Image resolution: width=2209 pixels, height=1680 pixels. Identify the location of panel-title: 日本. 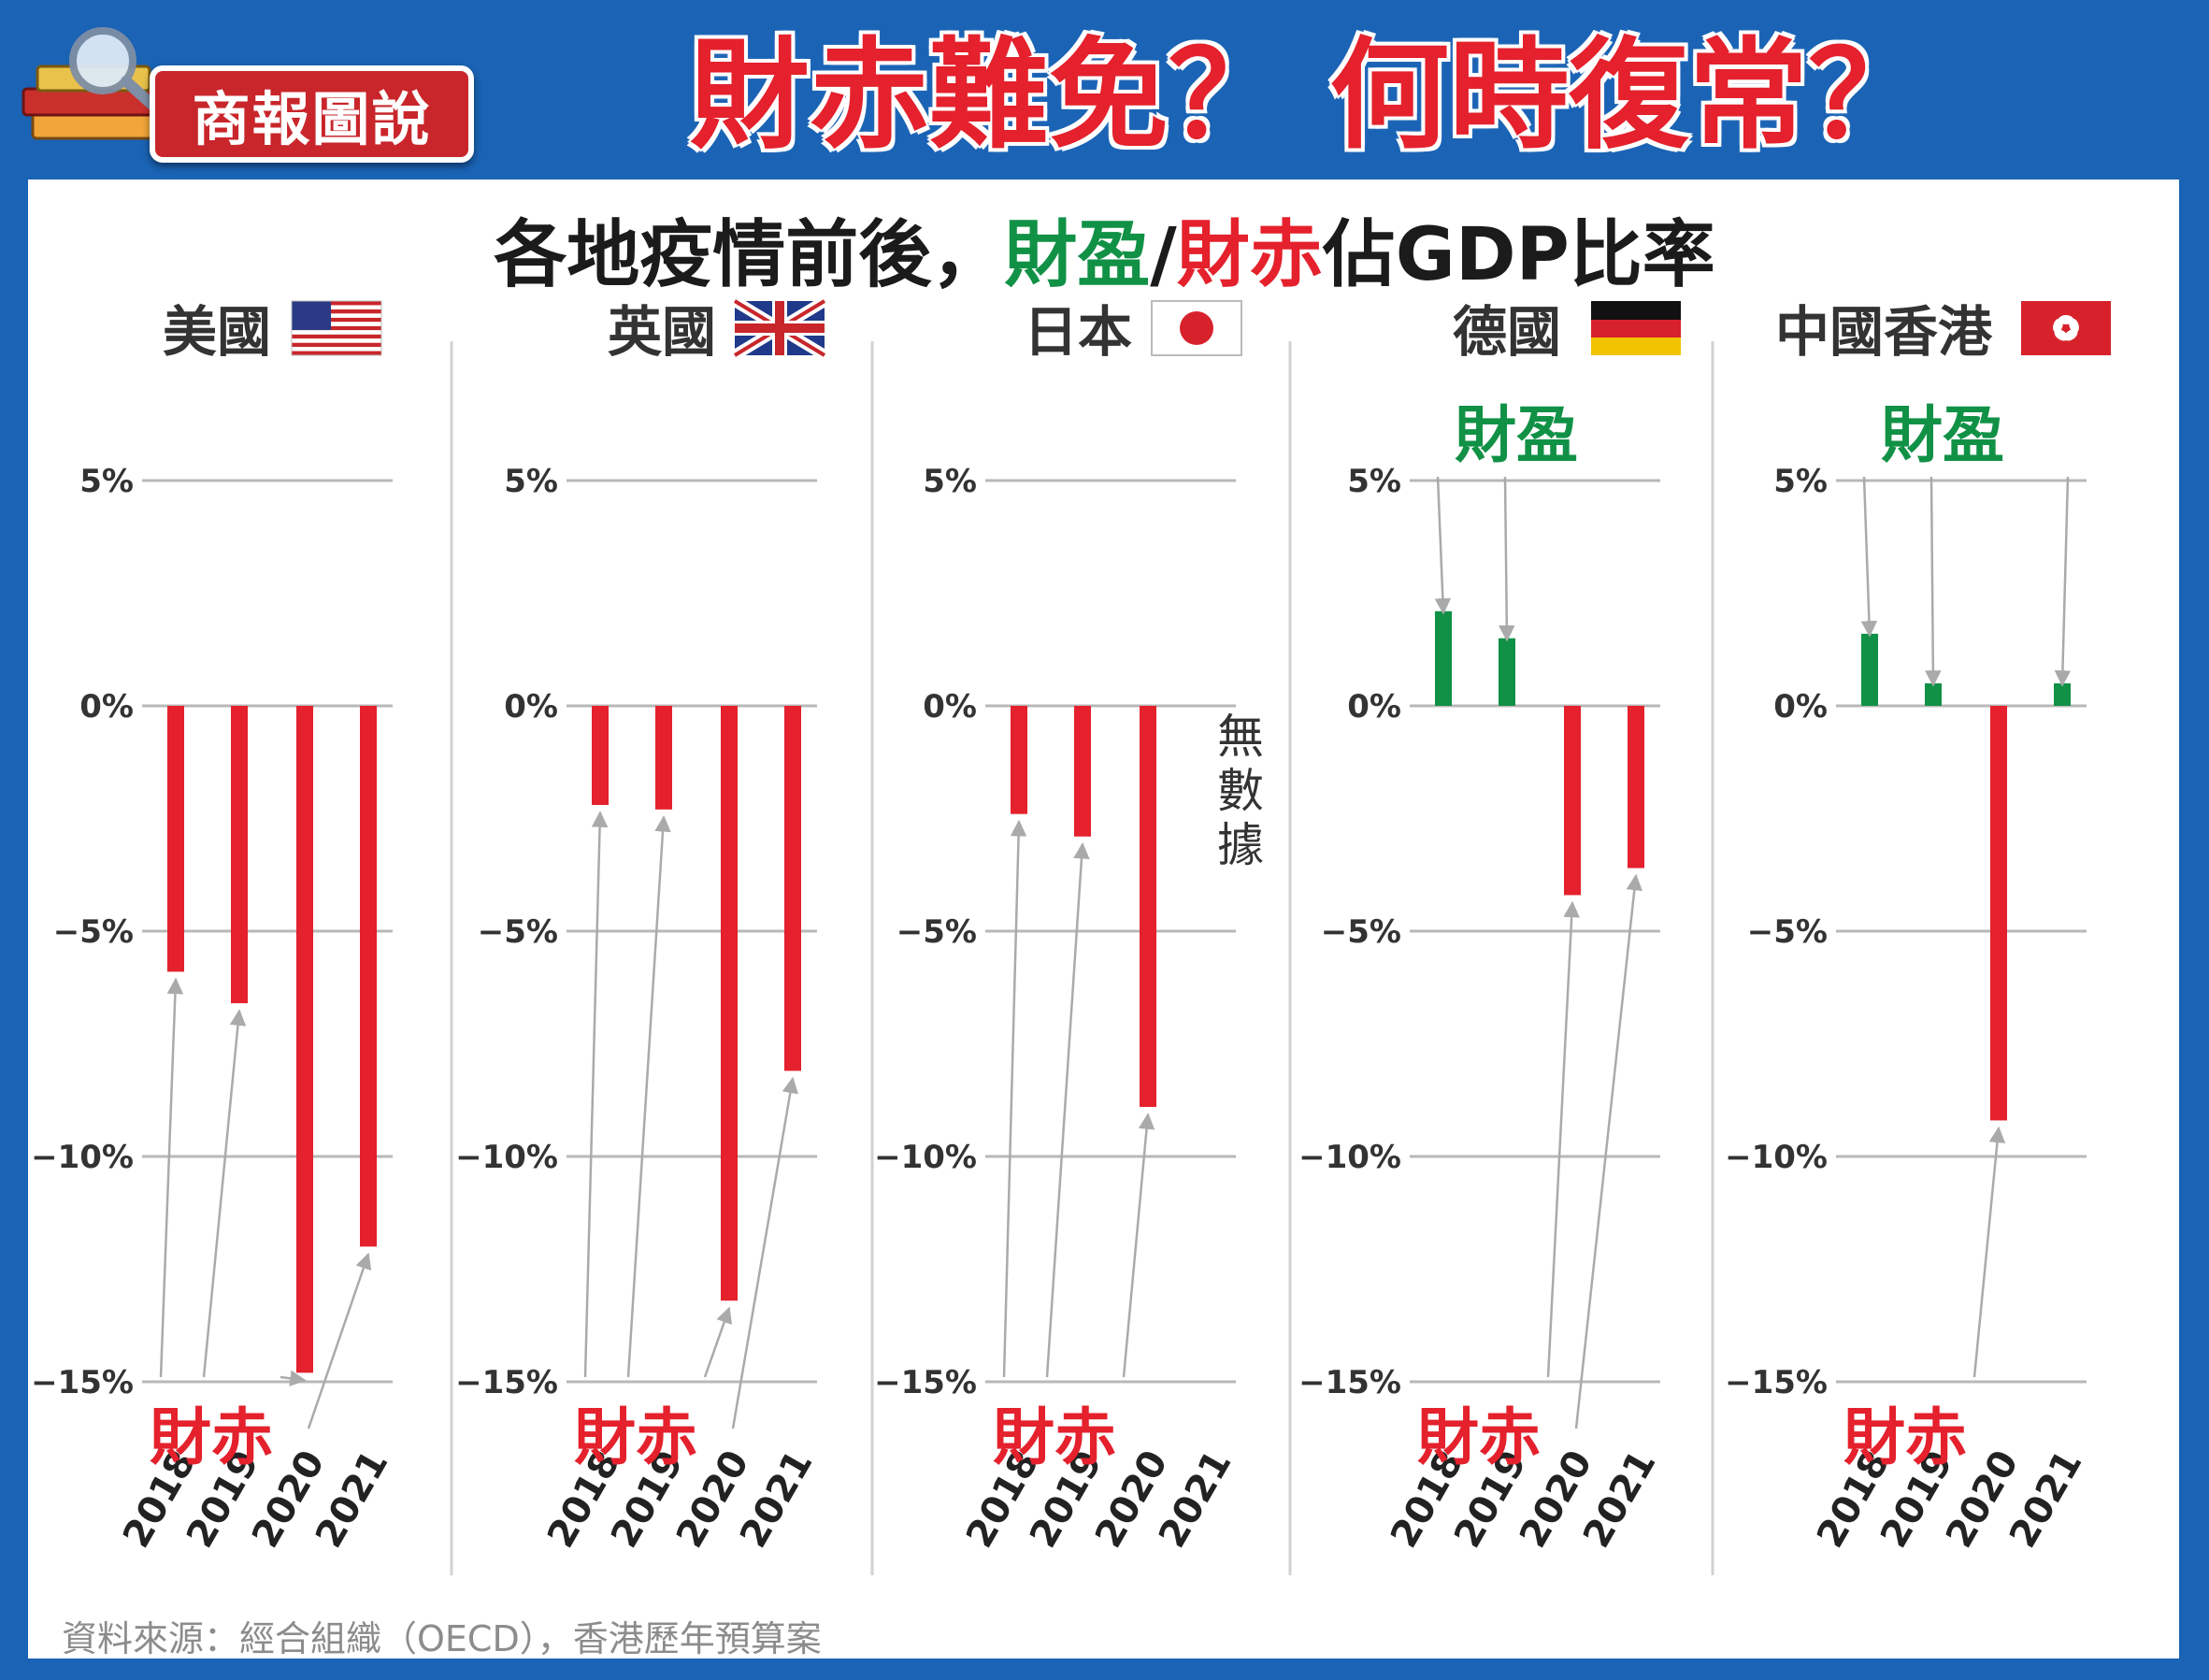
(1078, 332).